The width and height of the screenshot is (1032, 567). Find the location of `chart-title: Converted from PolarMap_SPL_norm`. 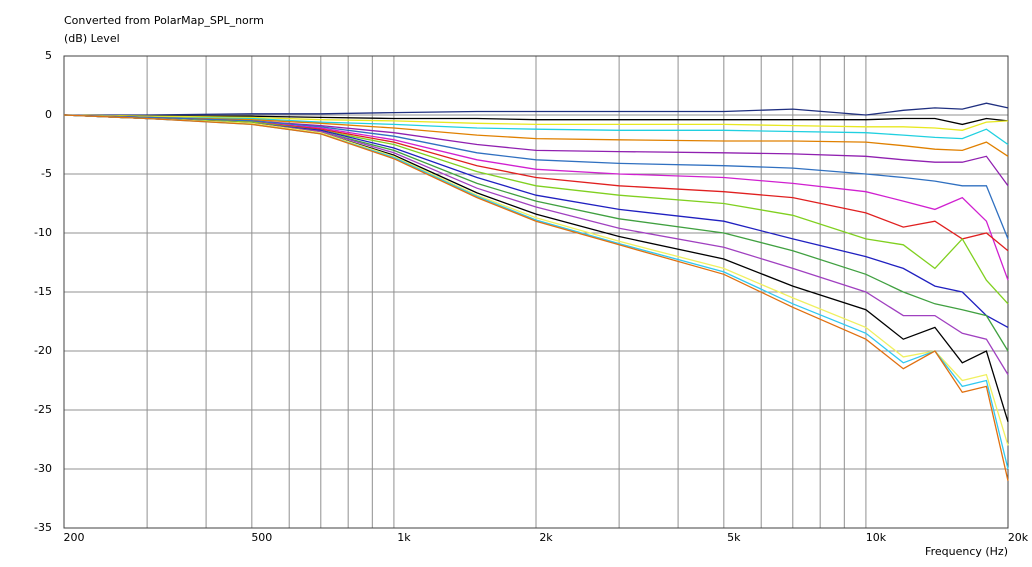

chart-title: Converted from PolarMap_SPL_norm is located at coordinates (164, 20).